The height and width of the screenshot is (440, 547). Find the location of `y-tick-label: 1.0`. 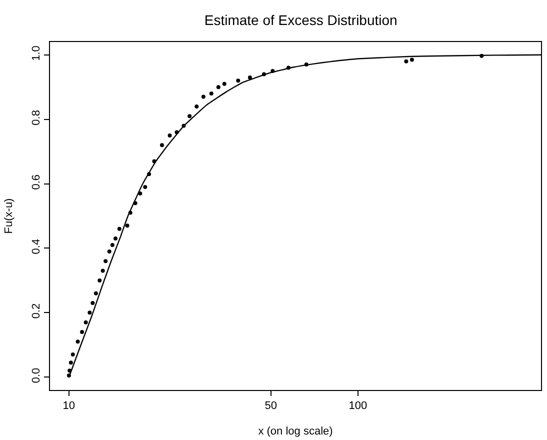

y-tick-label: 1.0 is located at coordinates (36, 53).